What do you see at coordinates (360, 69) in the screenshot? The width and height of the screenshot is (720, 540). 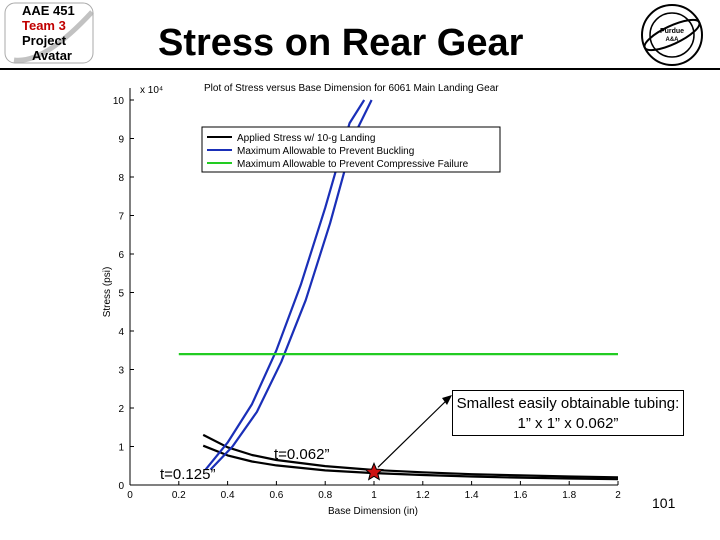 I see `title-rule` at bounding box center [360, 69].